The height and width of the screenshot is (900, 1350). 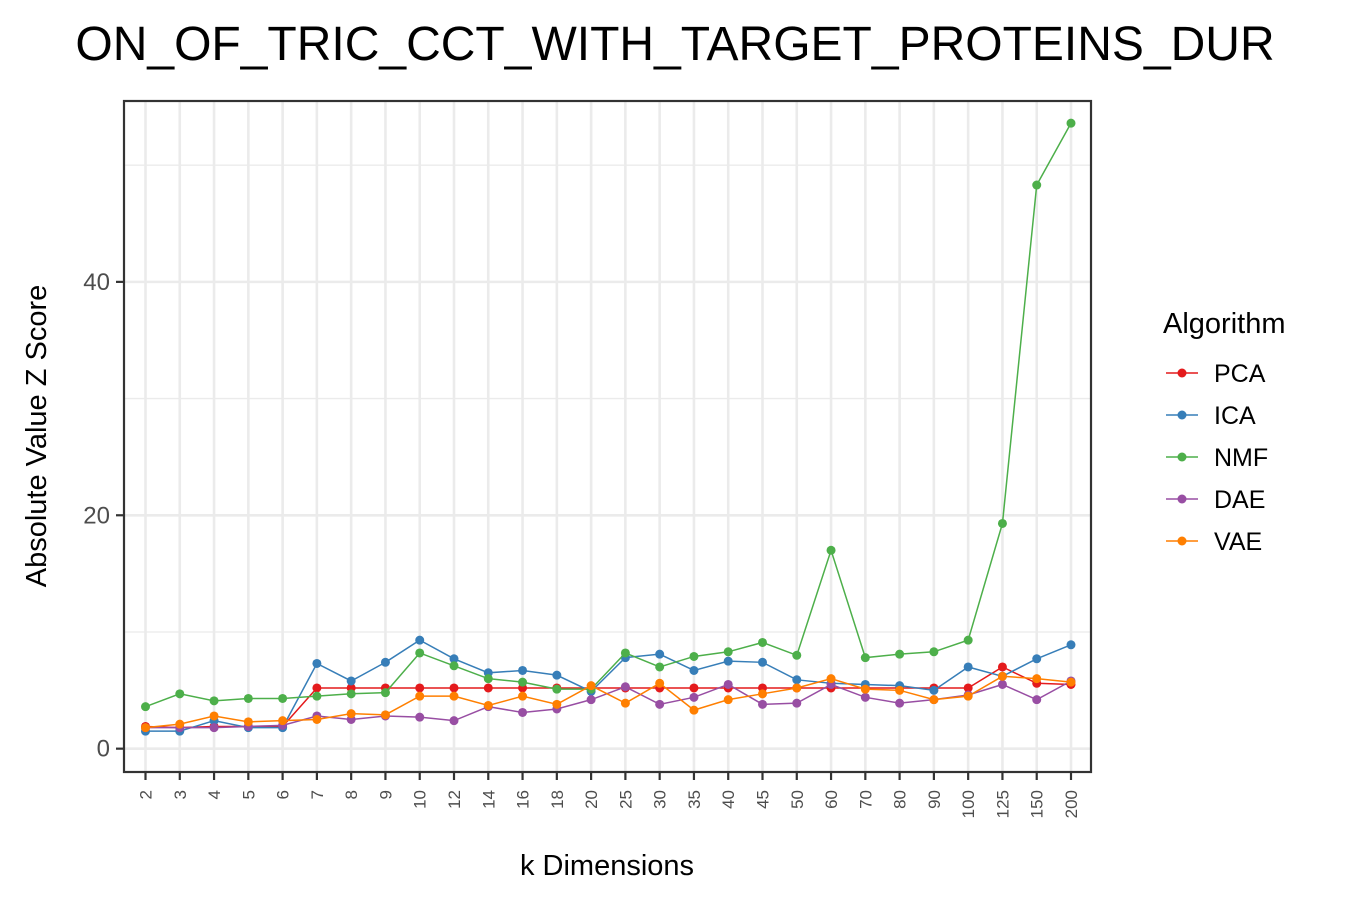 What do you see at coordinates (934, 799) in the screenshot?
I see `x-tick-label: 90` at bounding box center [934, 799].